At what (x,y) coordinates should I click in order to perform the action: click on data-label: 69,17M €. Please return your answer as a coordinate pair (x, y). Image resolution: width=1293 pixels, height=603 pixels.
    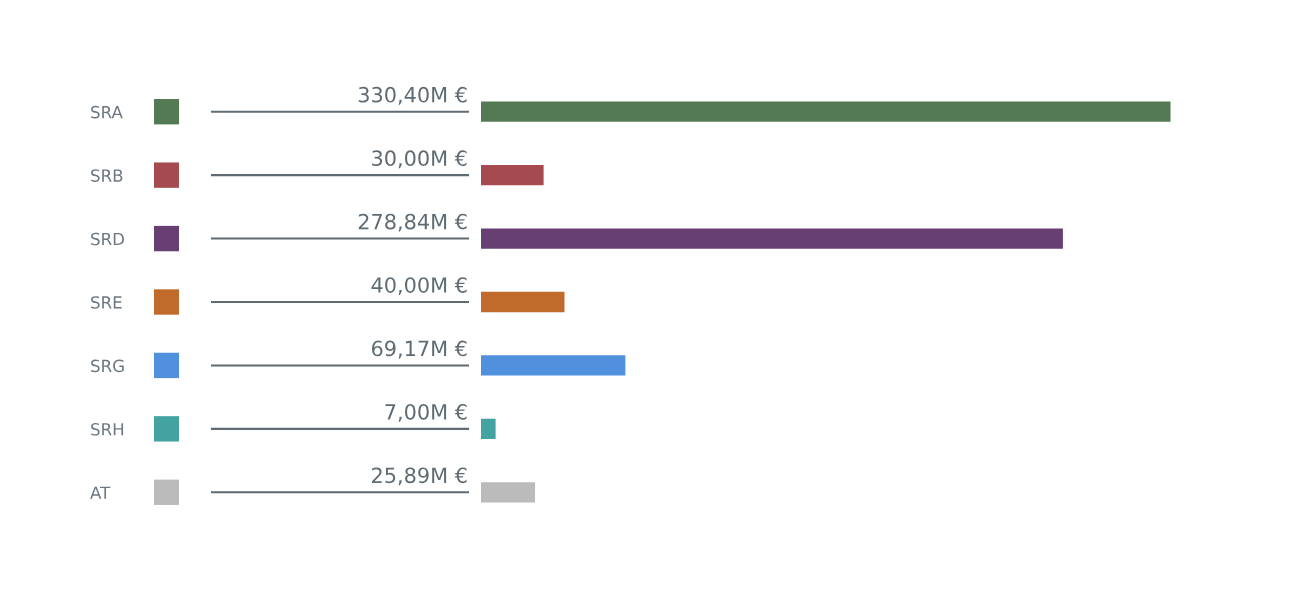
    Looking at the image, I should click on (419, 349).